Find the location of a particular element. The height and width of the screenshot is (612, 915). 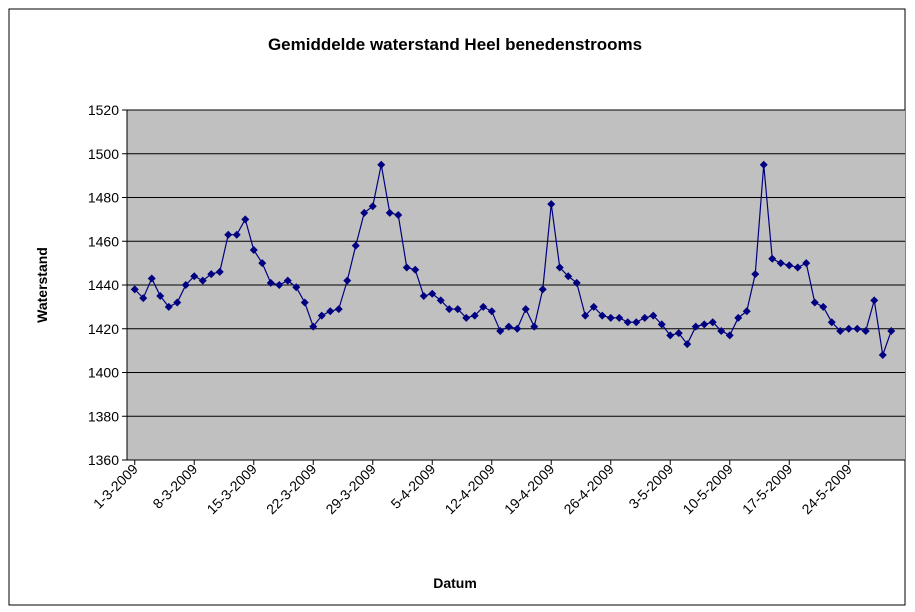

y-axis-label: Waterstand is located at coordinates (42, 285).